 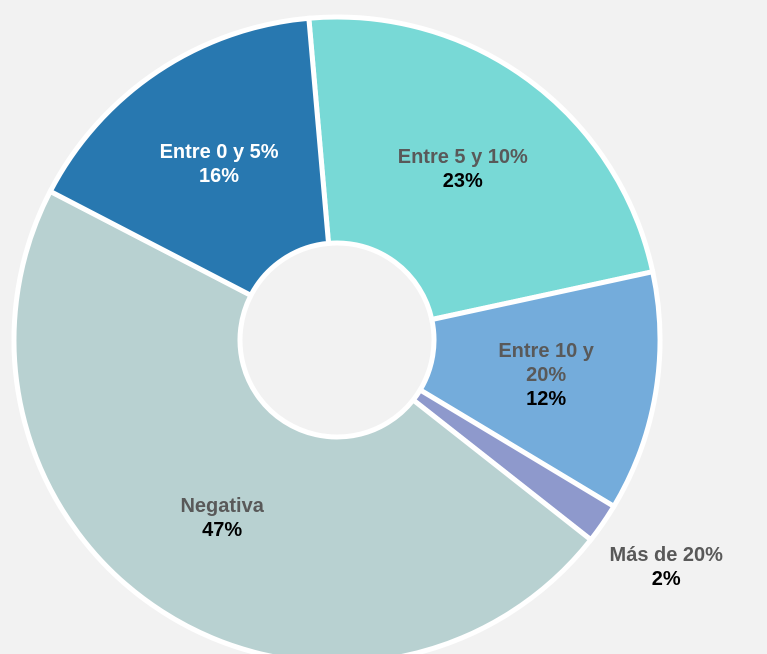 I want to click on slice-label: Entre 0 y 5% 16%, so click(x=219, y=164).